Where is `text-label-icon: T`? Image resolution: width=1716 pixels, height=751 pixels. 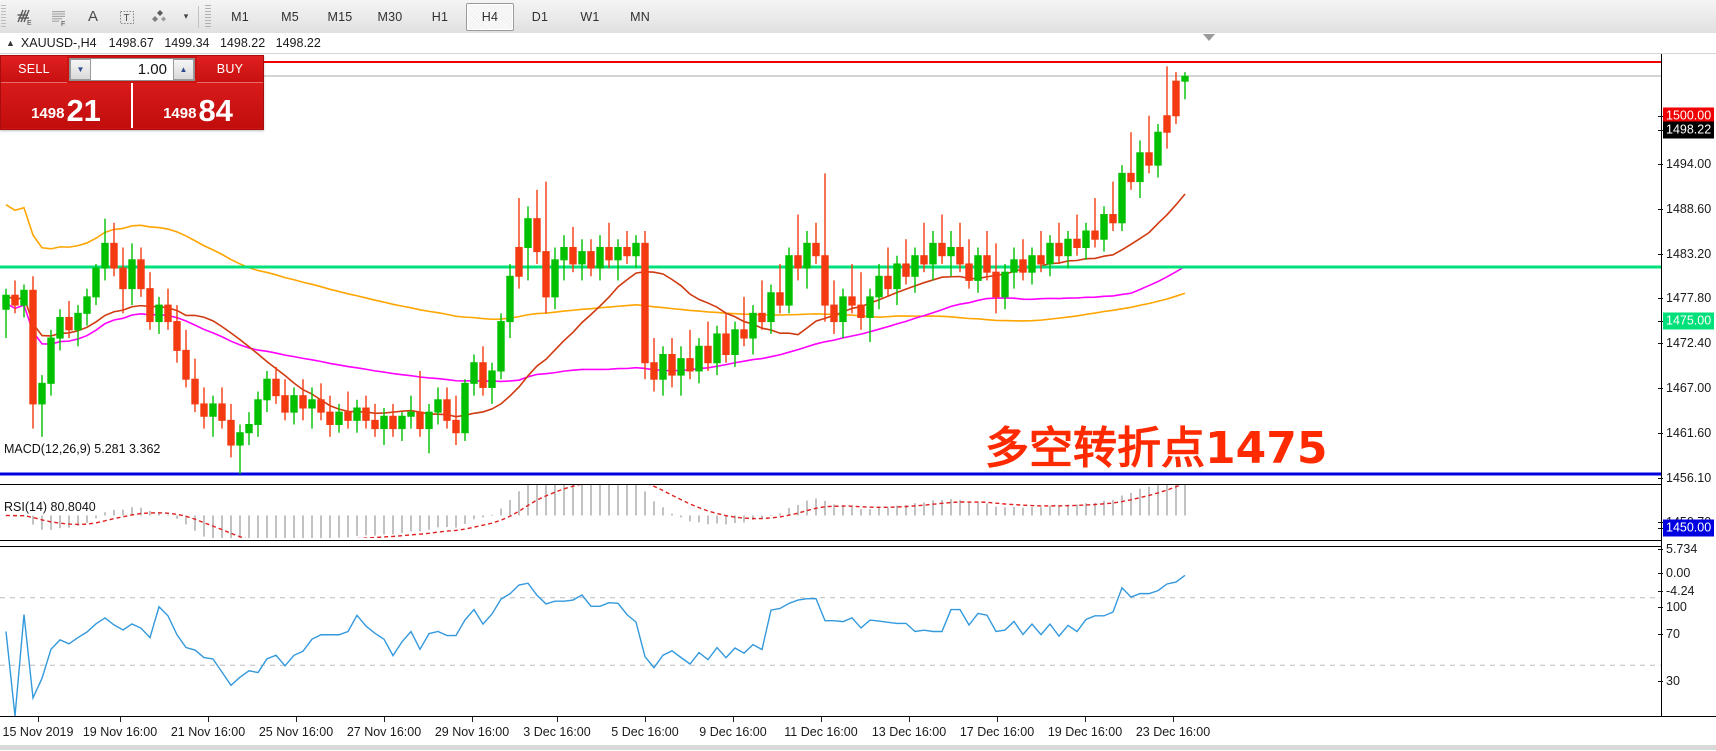
text-label-icon: T is located at coordinates (127, 17).